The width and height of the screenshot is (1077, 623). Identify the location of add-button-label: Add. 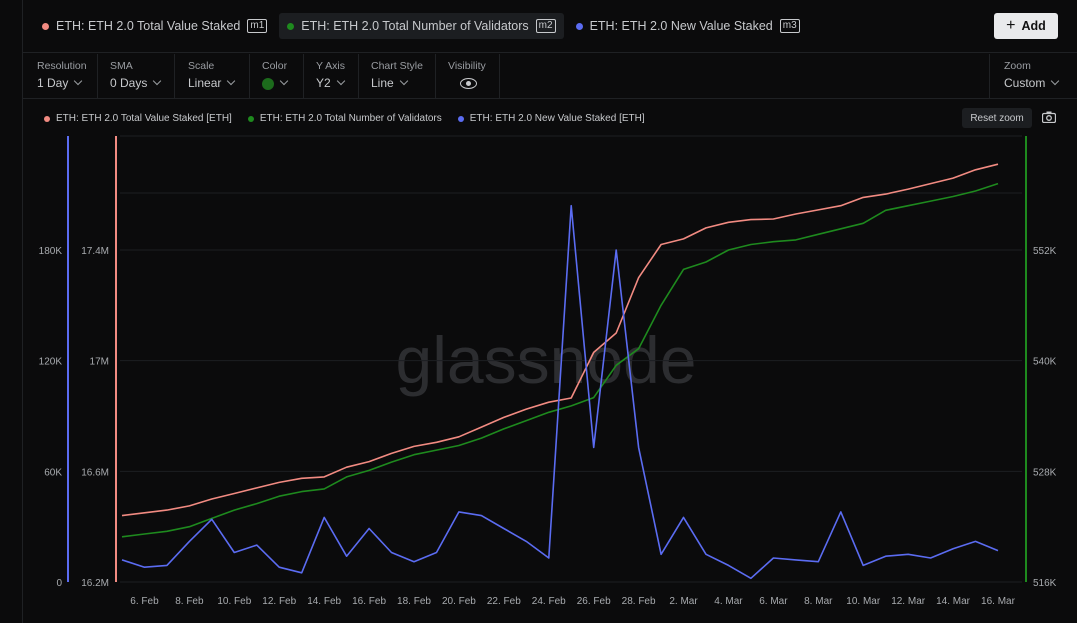
(1033, 26).